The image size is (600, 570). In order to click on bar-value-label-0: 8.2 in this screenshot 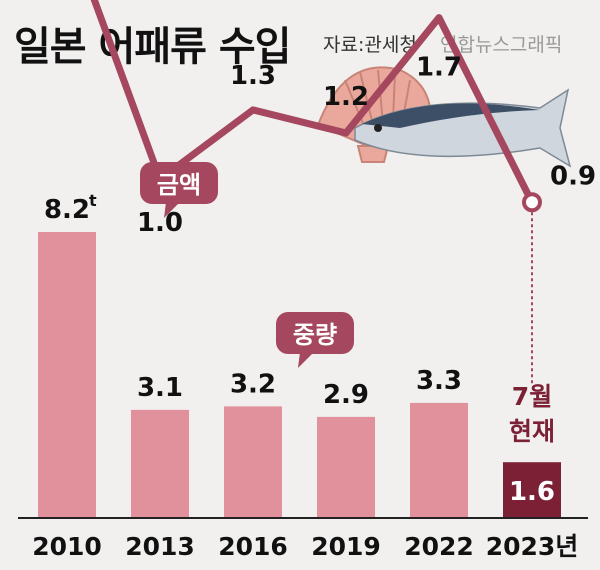, I will do `click(67, 210)`.